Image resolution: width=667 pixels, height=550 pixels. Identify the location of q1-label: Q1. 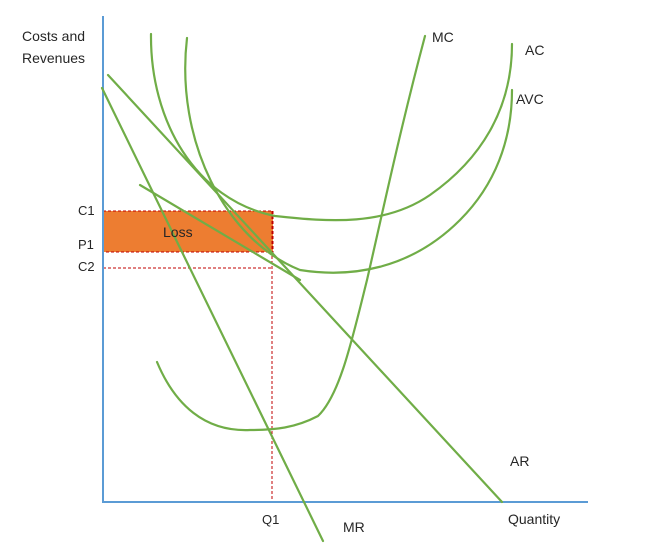
(270, 519).